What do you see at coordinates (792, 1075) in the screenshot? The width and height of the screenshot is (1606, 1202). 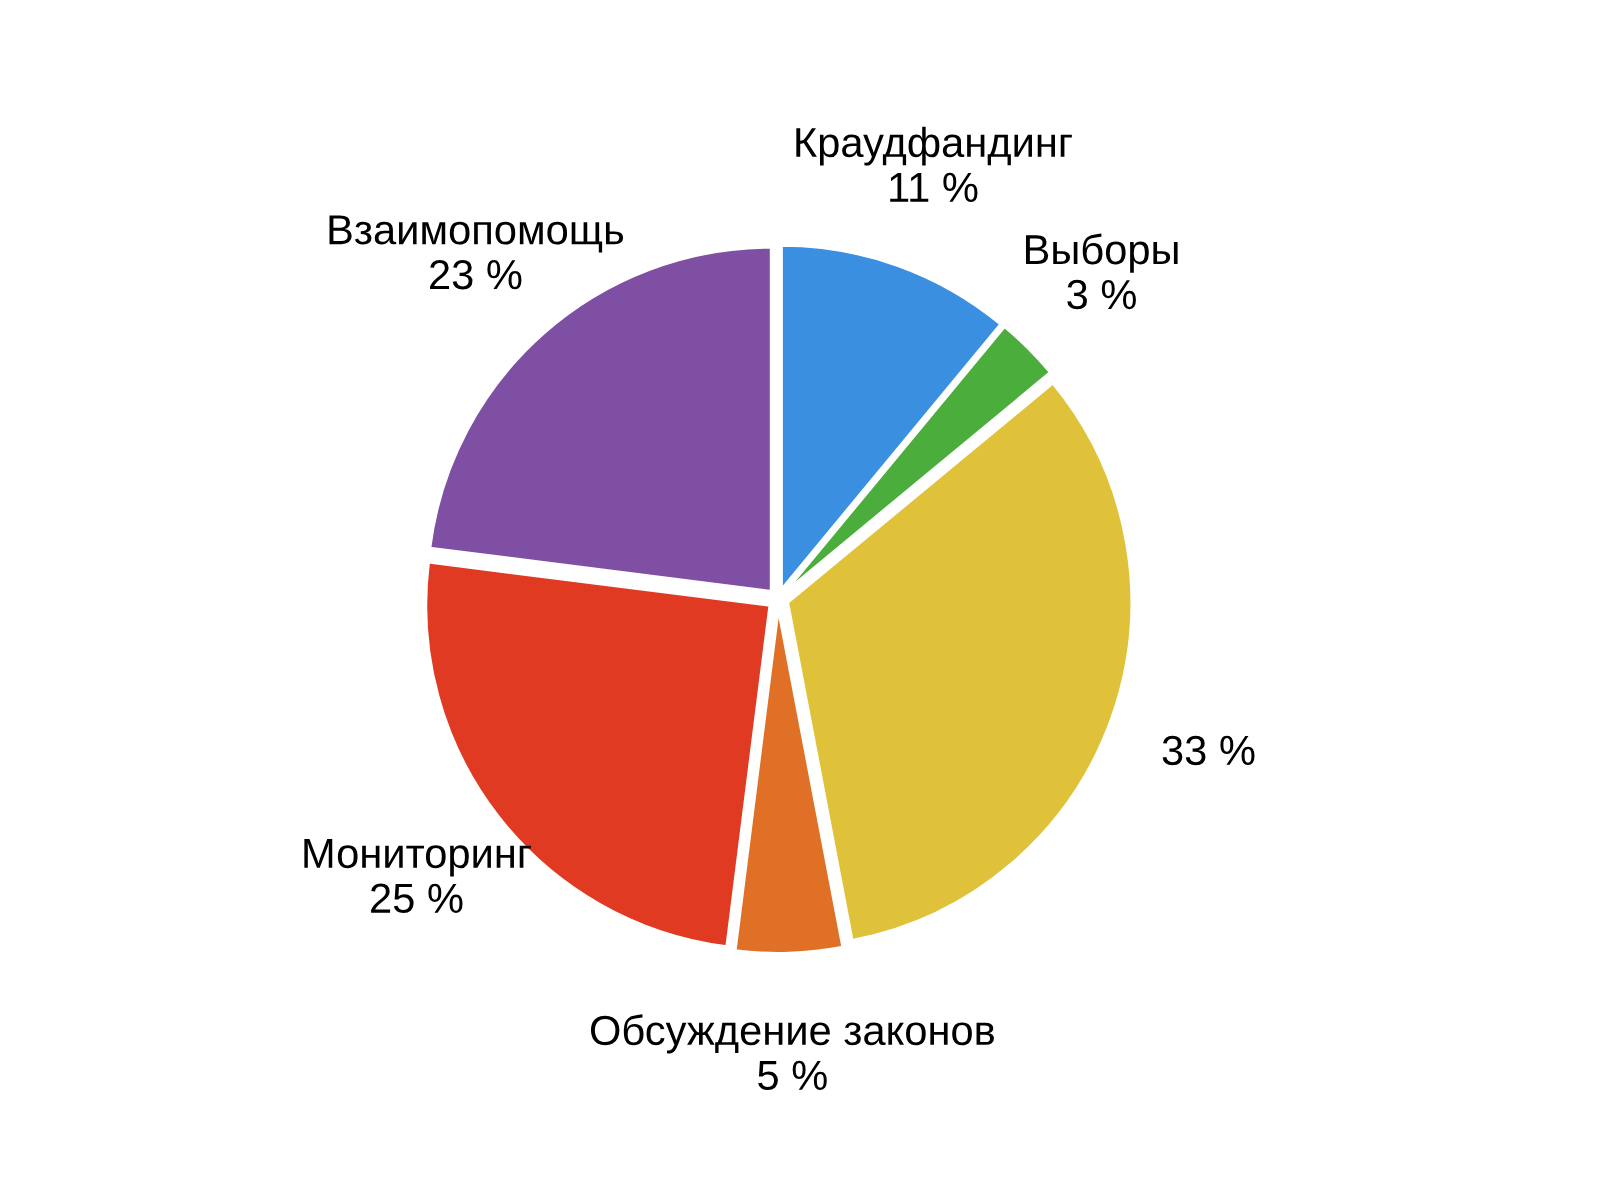 I see `data-label: 5 %` at bounding box center [792, 1075].